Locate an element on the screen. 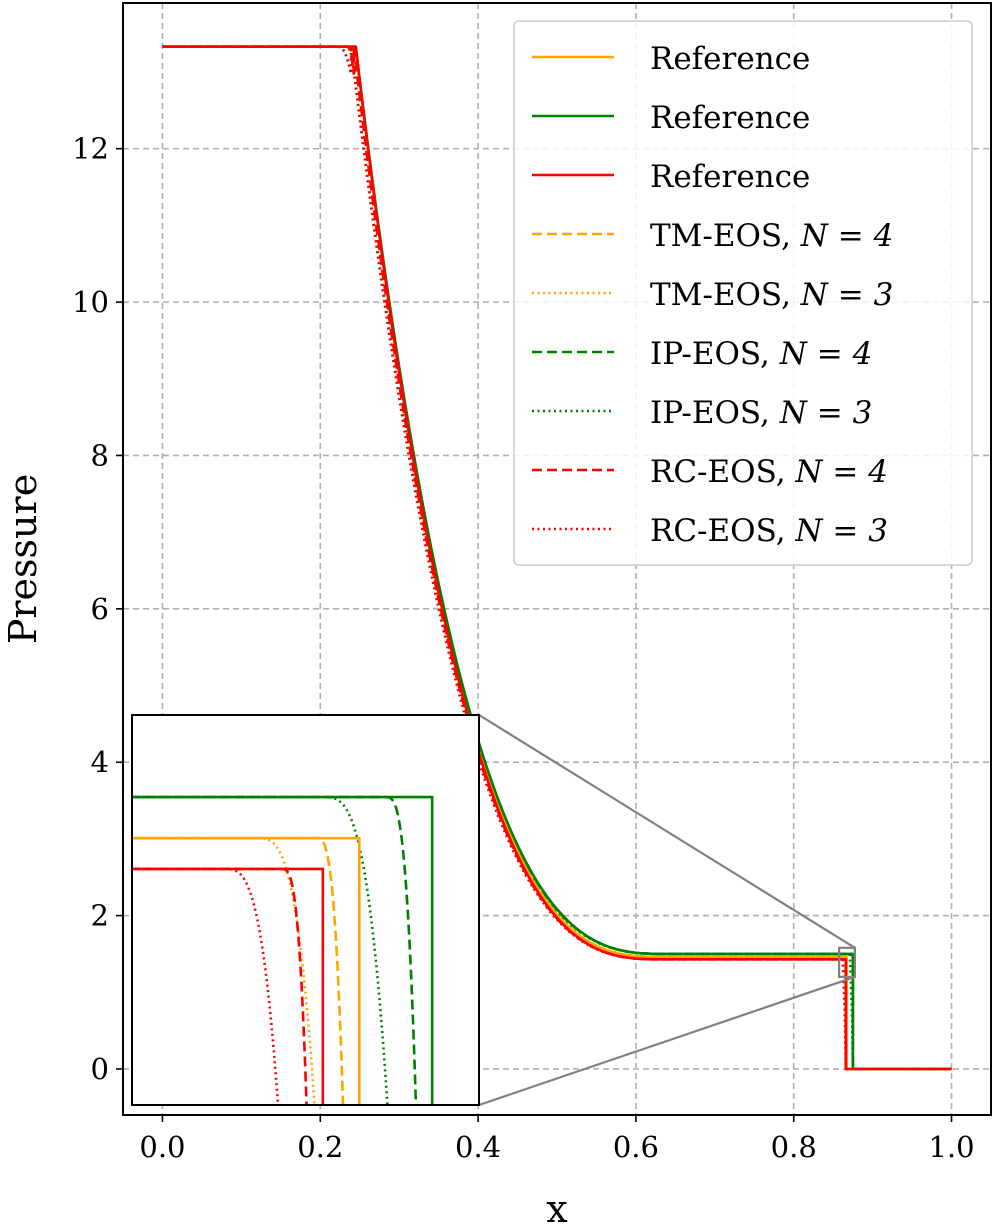 The width and height of the screenshot is (997, 1225). inset-background is located at coordinates (305, 910).